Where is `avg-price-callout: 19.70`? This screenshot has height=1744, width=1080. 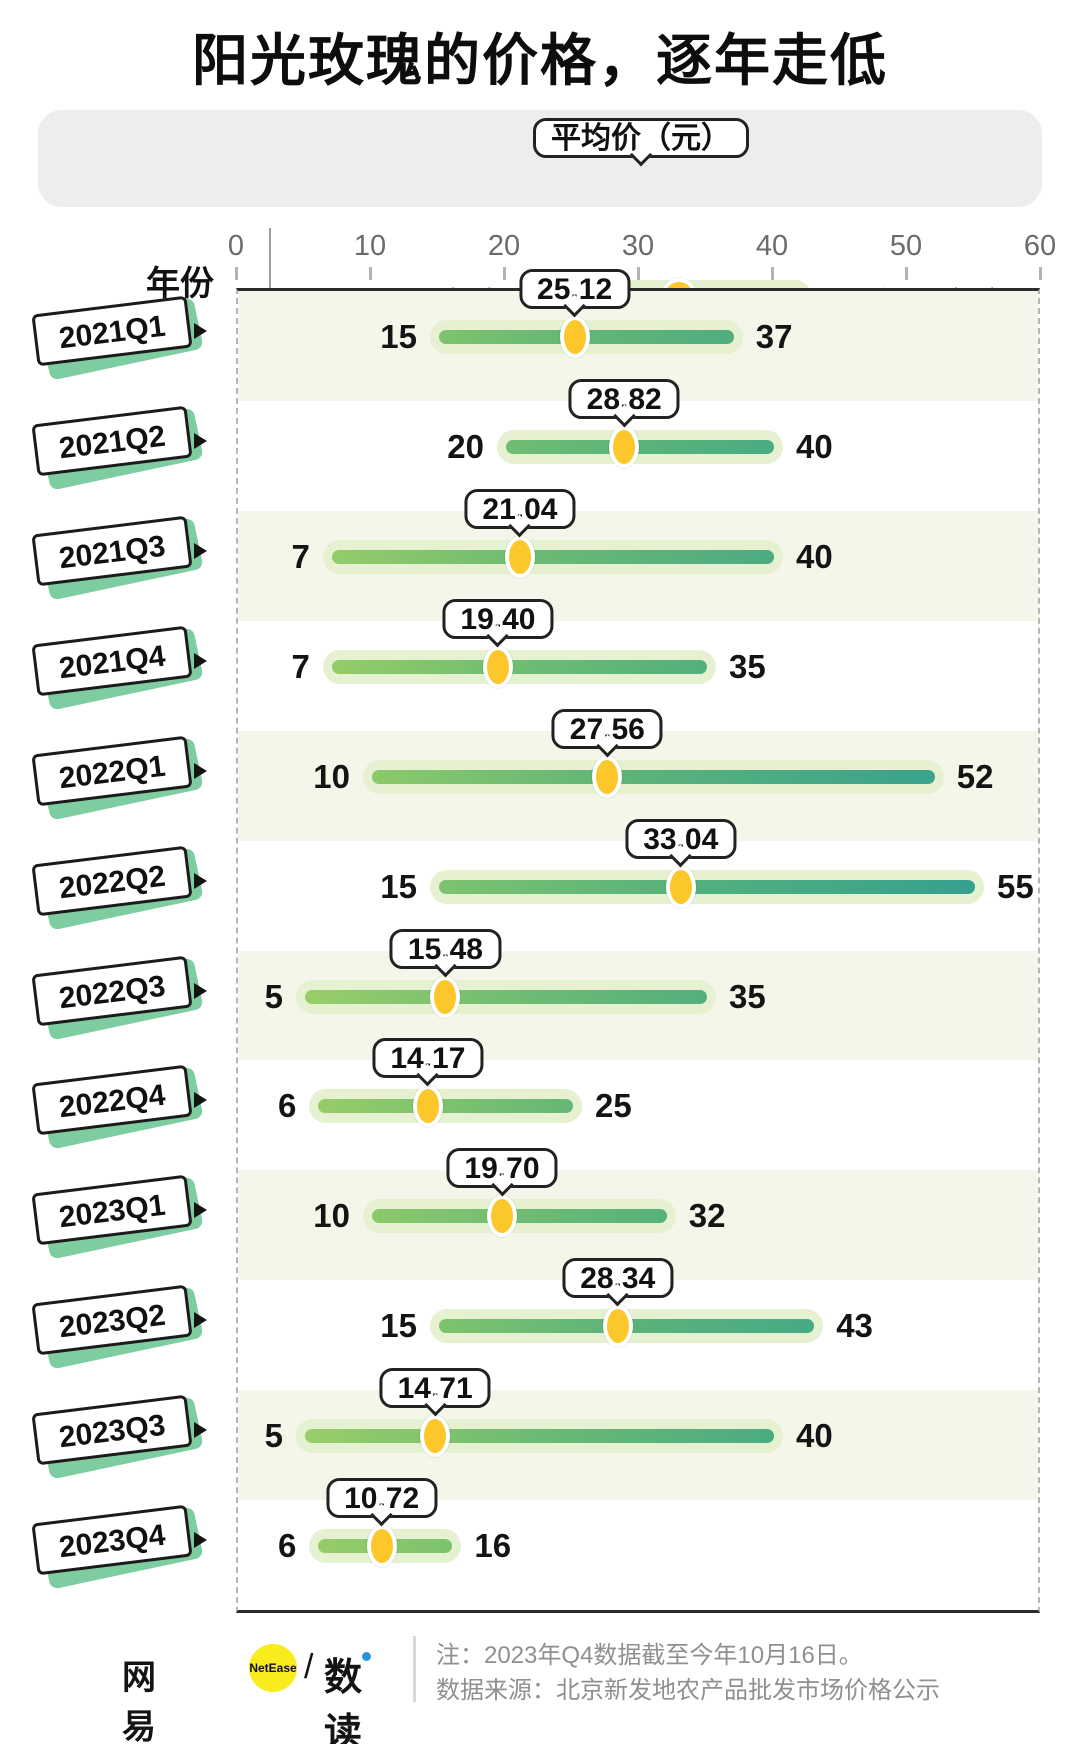
avg-price-callout: 19.70 is located at coordinates (502, 1168).